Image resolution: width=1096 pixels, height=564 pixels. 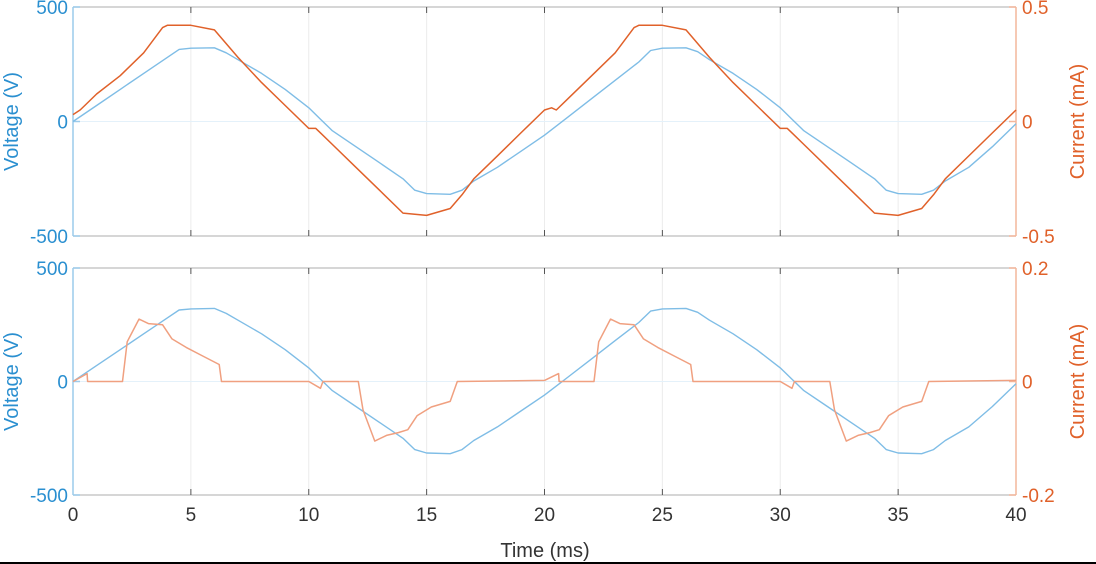 I want to click on x-tick-label: 40, so click(x=1015, y=515).